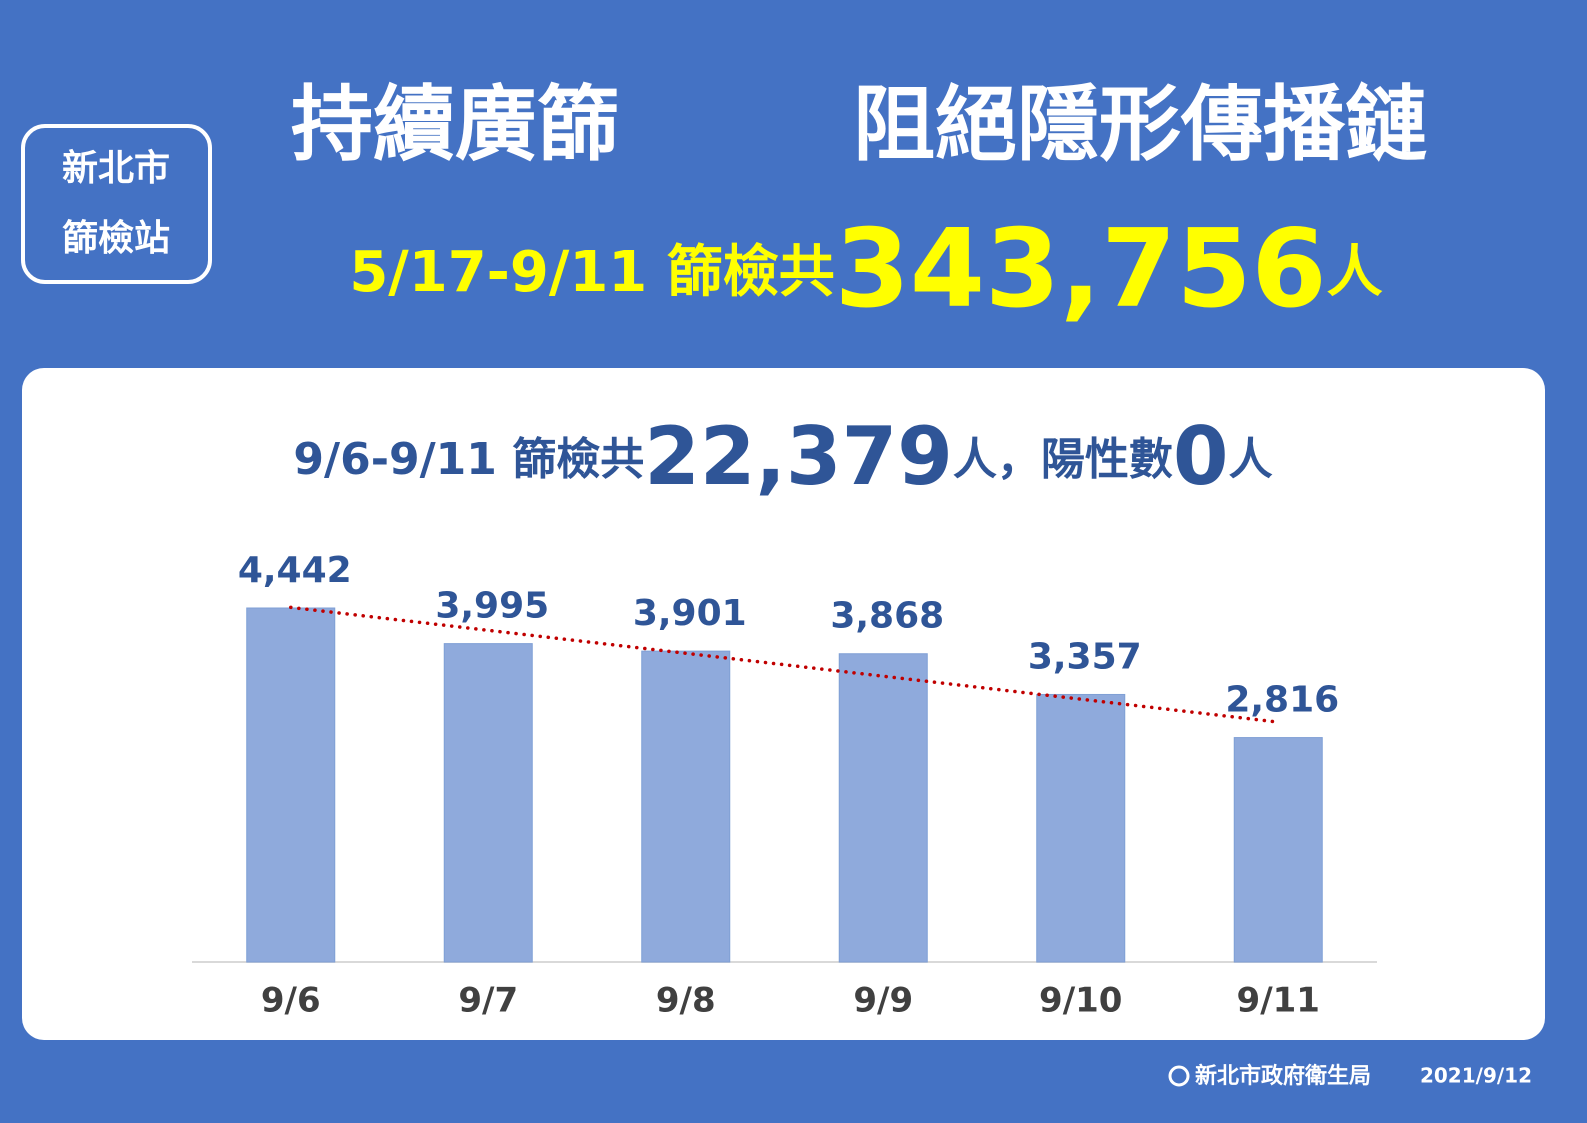 The image size is (1587, 1123). I want to click on chart-subtitle: 9/6-9/11 篩檢共22,379人，陽性數0人, so click(782, 456).